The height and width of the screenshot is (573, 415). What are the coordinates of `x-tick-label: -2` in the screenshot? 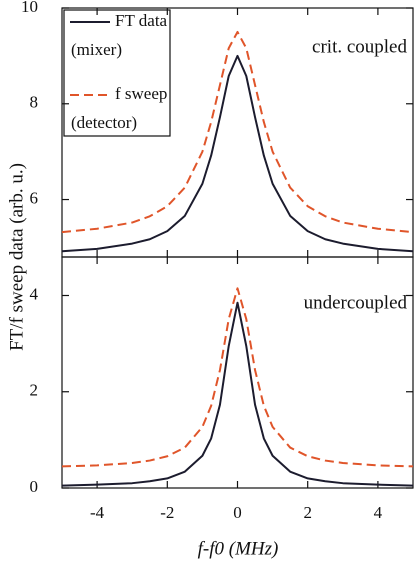 It's located at (167, 512).